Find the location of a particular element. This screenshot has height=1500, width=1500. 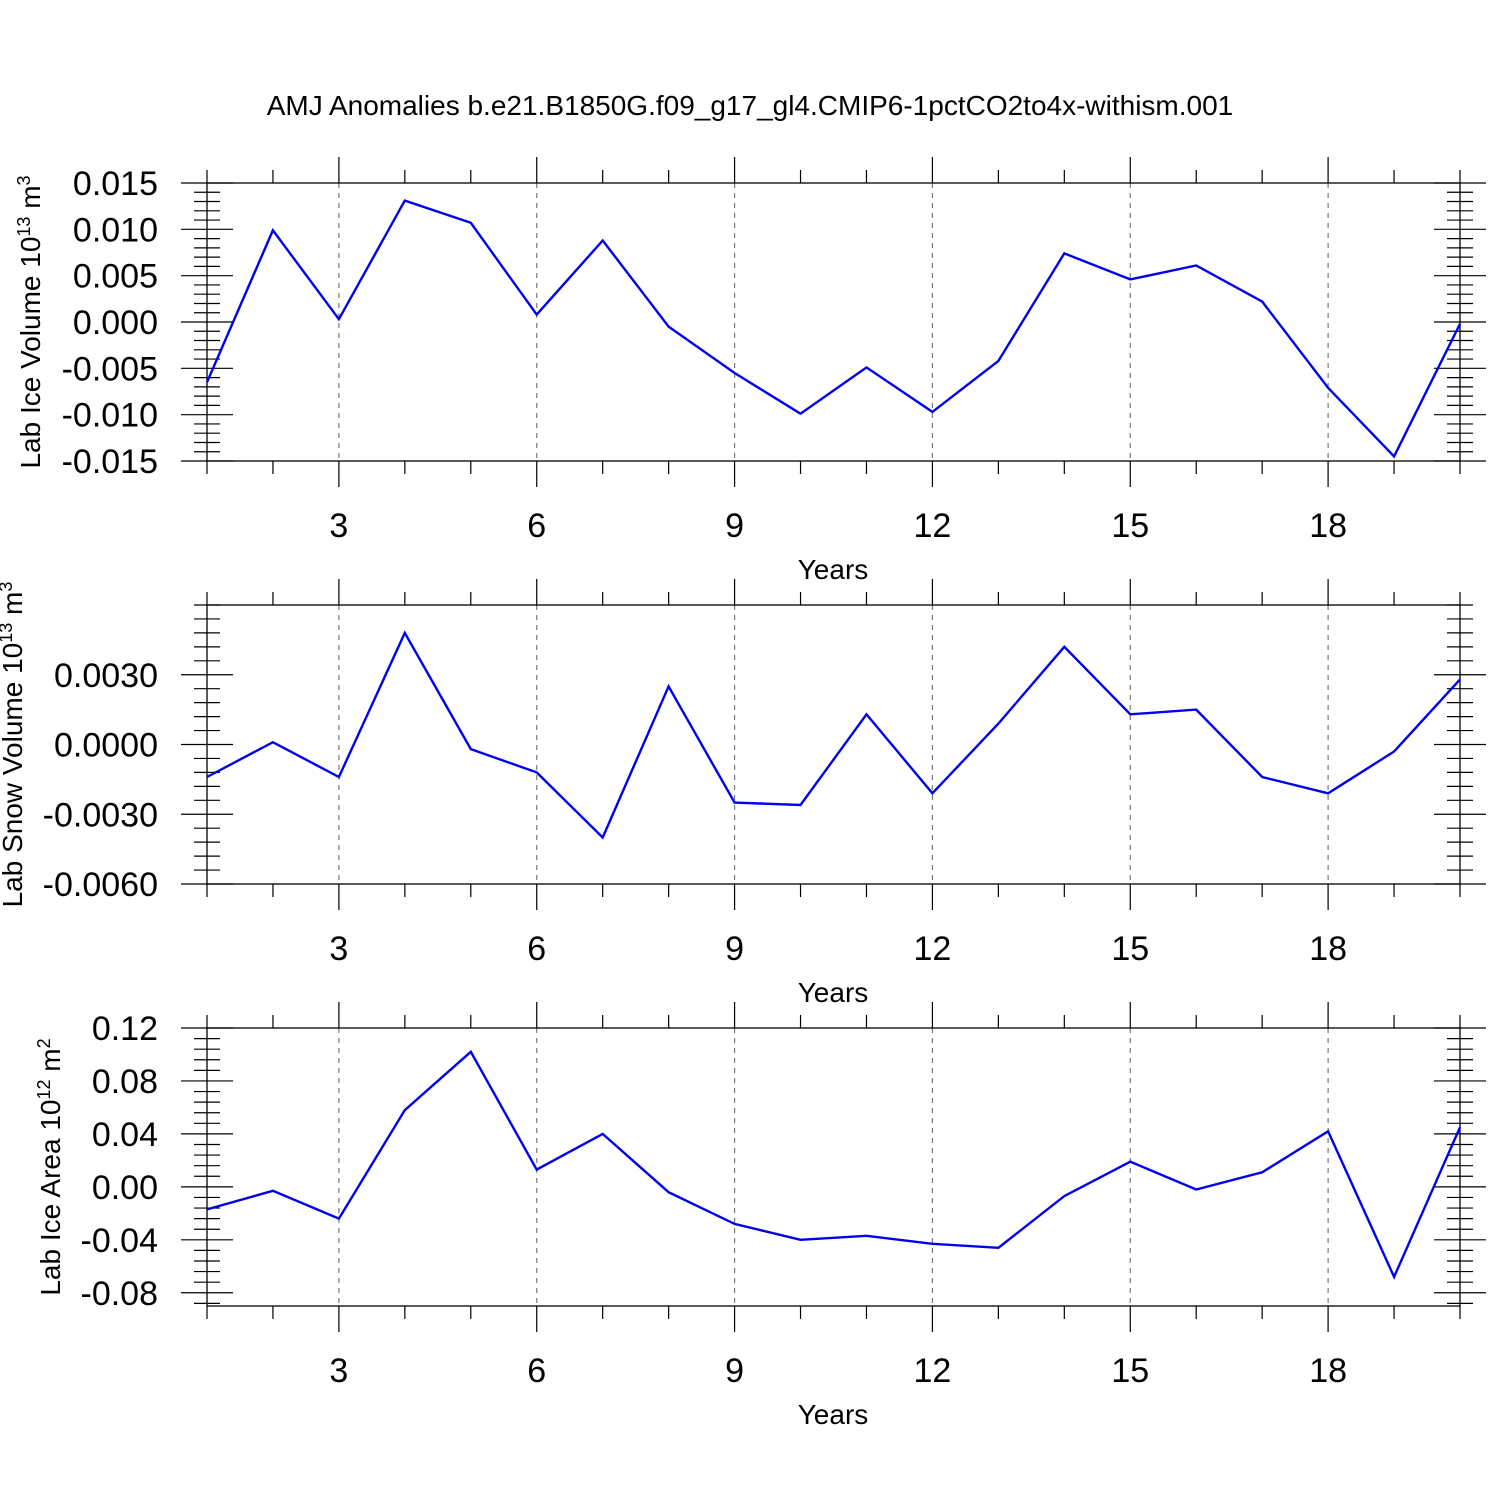

y-tick-label: 0.010 is located at coordinates (115, 230).